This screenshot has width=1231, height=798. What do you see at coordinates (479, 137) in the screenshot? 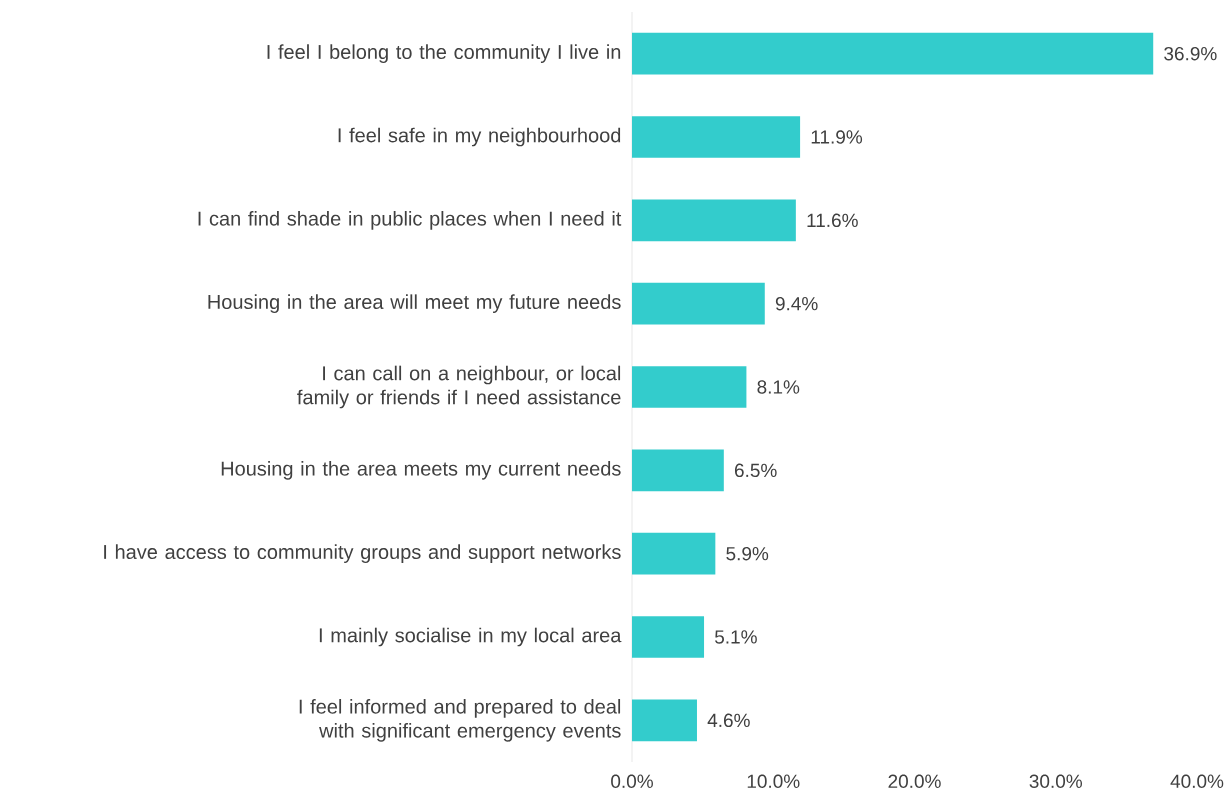
I see `y-tick-label: I feel safe in my neighbourhood` at bounding box center [479, 137].